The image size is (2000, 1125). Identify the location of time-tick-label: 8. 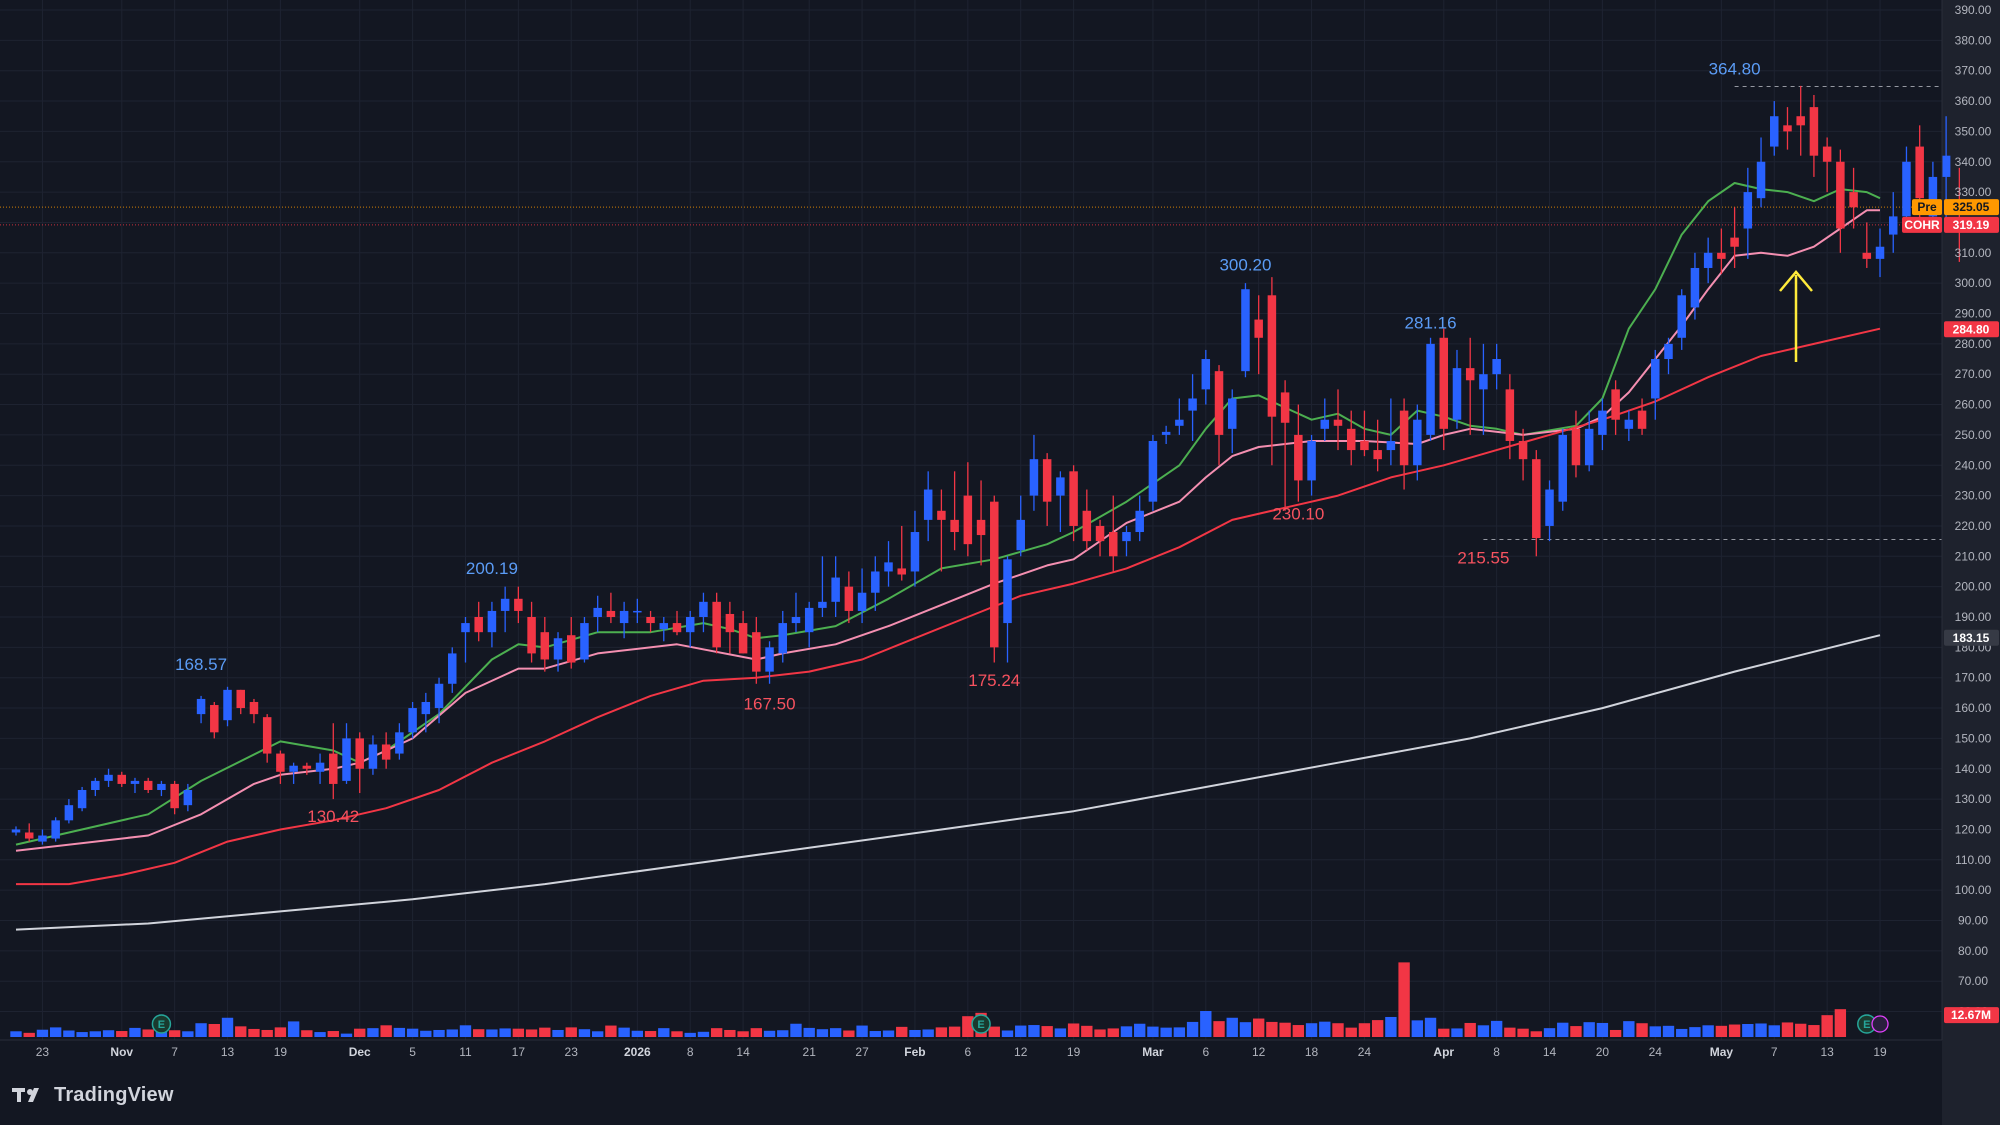
(690, 1052).